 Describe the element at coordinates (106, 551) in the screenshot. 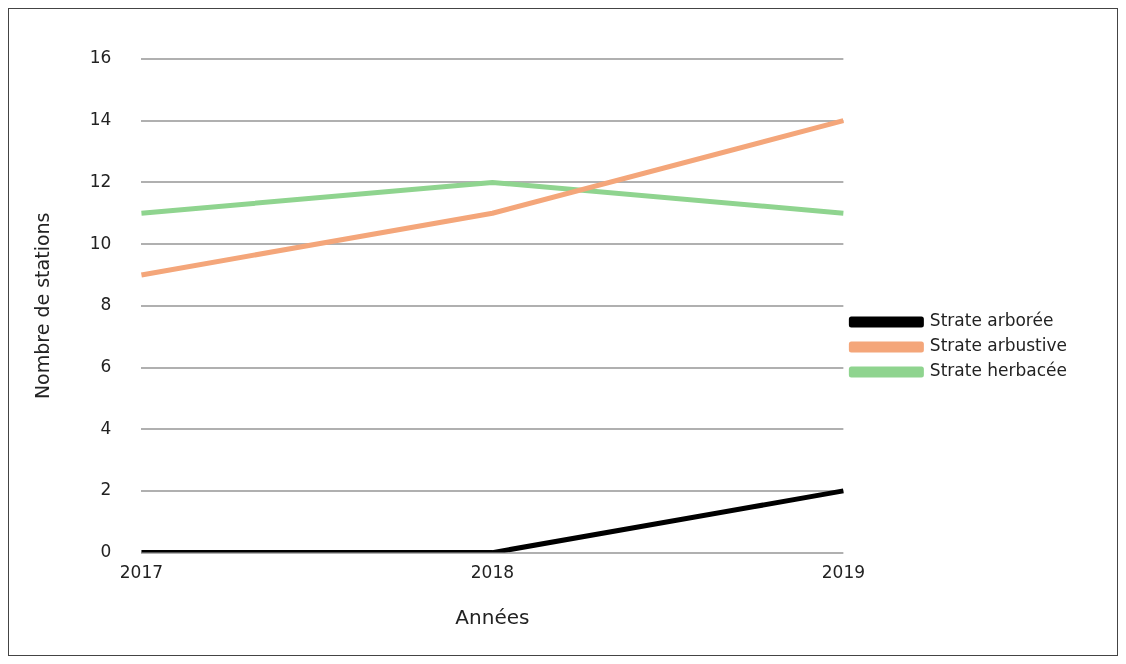

I see `y-tick-label: 0` at that location.